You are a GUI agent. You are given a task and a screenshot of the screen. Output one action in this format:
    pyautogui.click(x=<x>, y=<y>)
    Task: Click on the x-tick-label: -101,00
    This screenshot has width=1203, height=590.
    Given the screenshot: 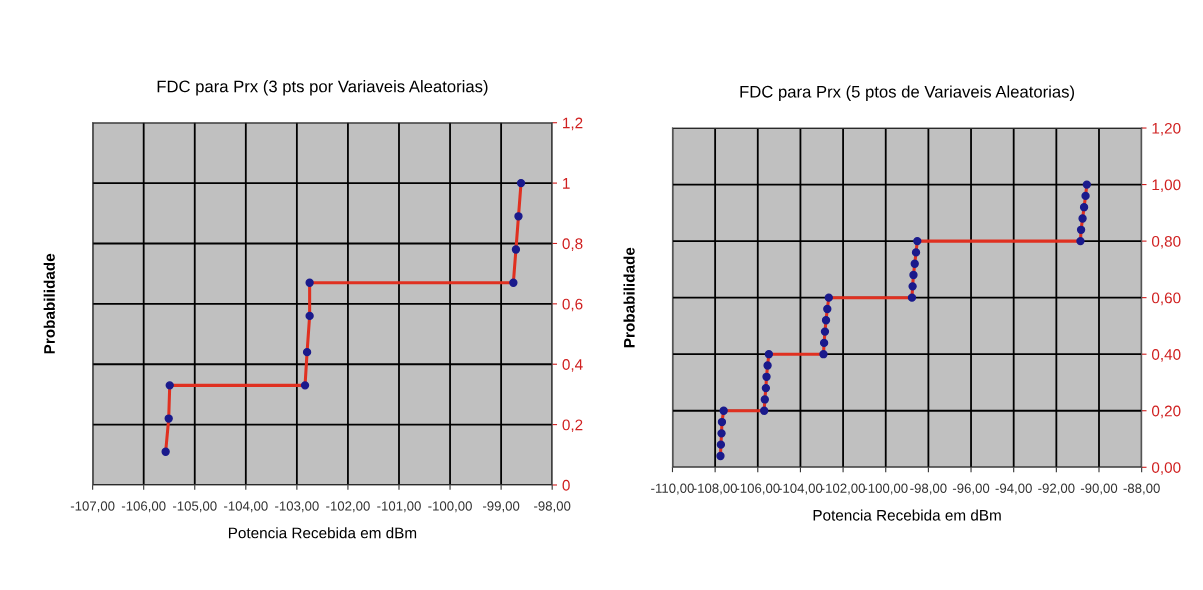 What is the action you would take?
    pyautogui.click(x=399, y=507)
    